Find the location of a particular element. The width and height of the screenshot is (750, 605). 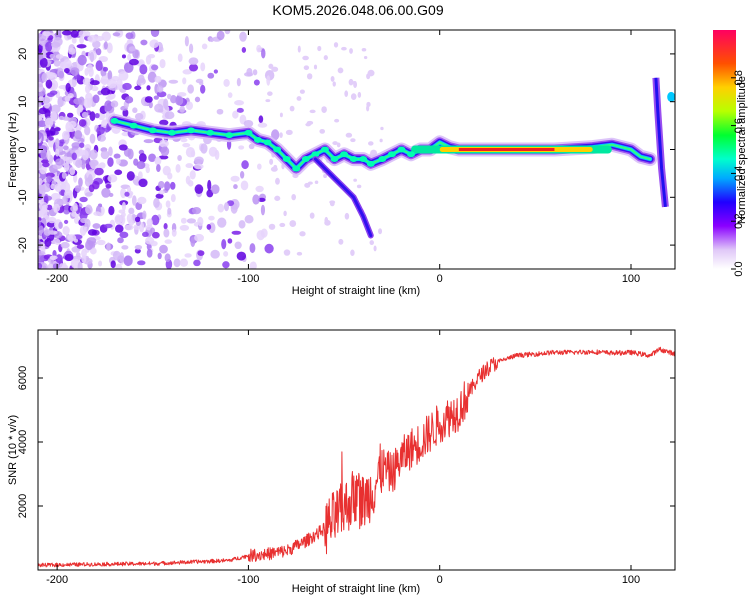

snr-y-label: SNR (10 * v/v) is located at coordinates (13, 450).